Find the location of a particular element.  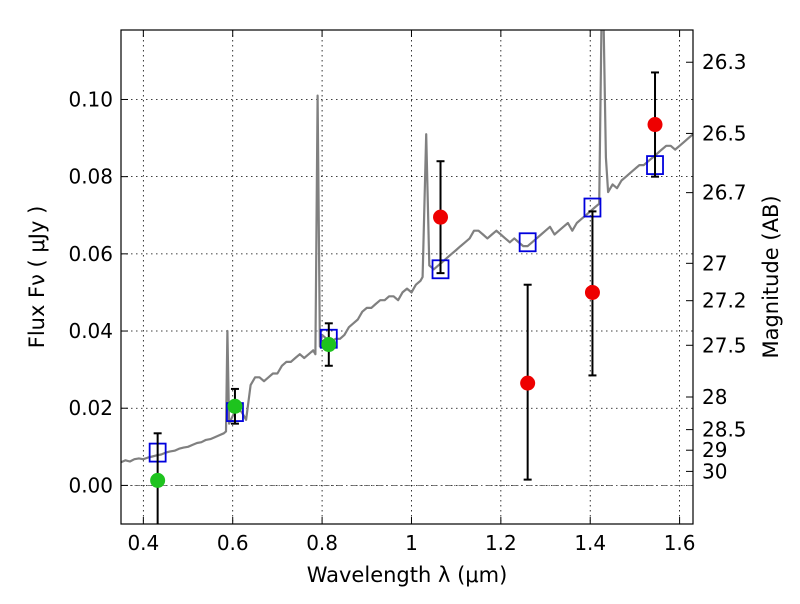

y-axis-label: Flux Fν ( μJy ) is located at coordinates (37, 277).